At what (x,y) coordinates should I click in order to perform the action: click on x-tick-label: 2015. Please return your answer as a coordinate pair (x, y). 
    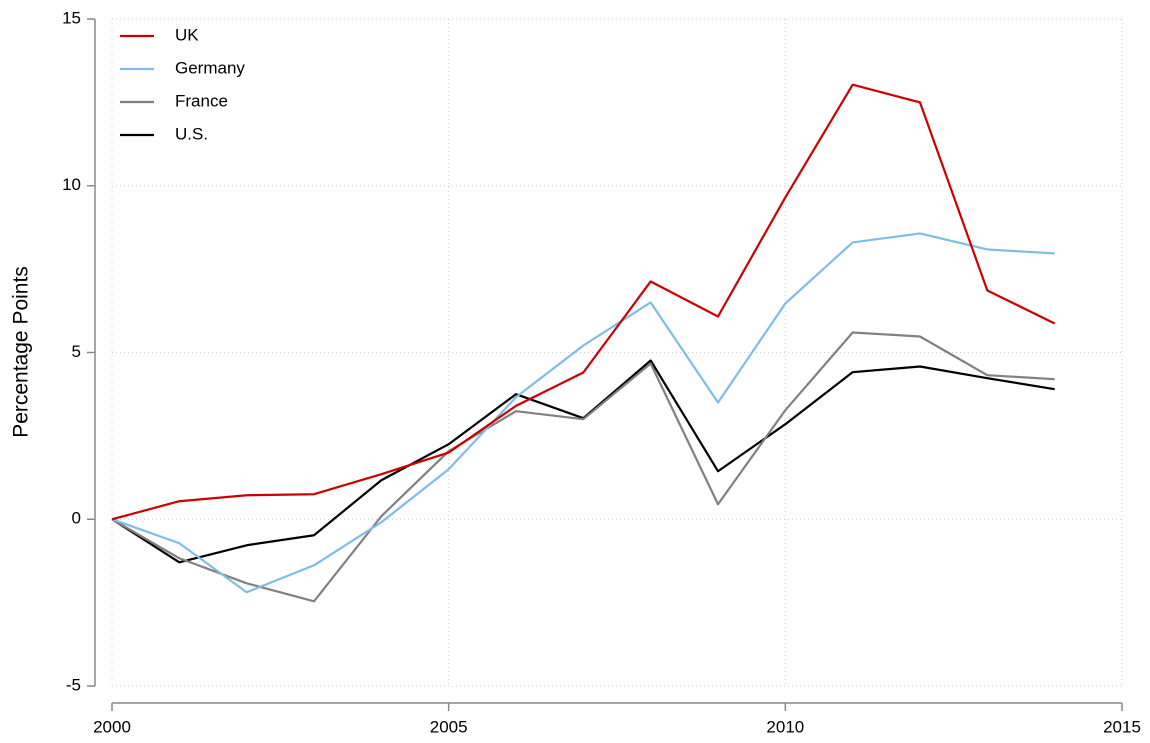
    Looking at the image, I should click on (1122, 726).